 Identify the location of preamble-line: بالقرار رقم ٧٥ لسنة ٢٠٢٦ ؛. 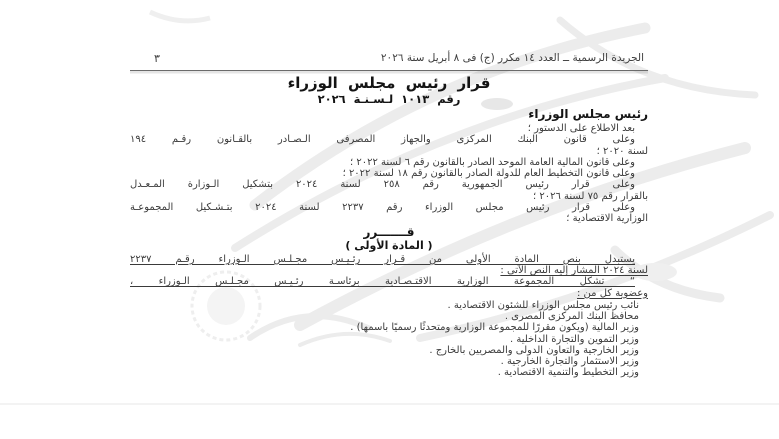
(590, 196).